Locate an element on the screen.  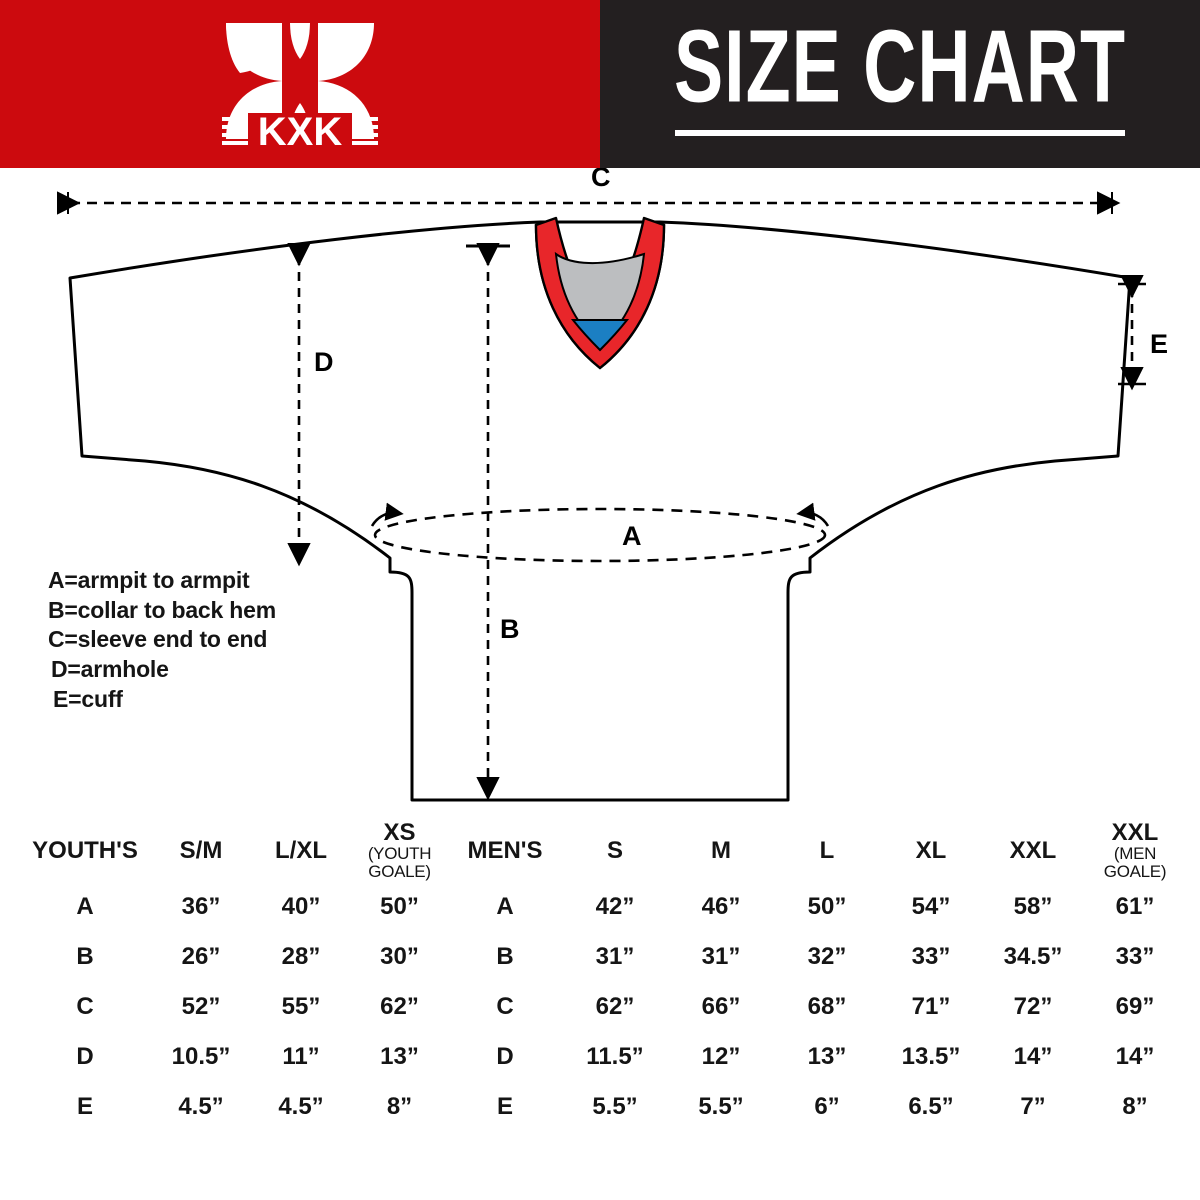
header-youth-lxl: L/XL is located at coordinates (301, 850).